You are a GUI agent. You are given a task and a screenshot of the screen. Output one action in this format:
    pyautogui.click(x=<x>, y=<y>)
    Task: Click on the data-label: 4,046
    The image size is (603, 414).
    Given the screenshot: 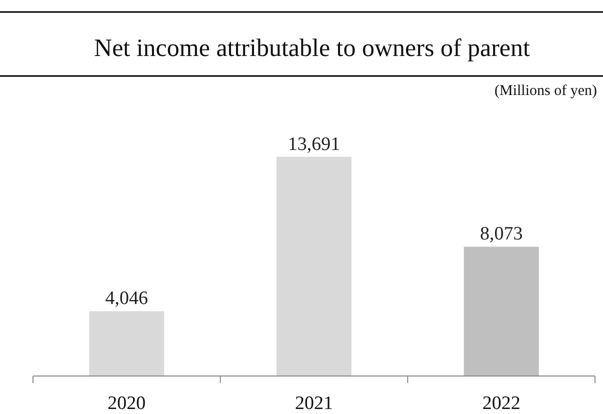 What is the action you would take?
    pyautogui.click(x=126, y=299)
    